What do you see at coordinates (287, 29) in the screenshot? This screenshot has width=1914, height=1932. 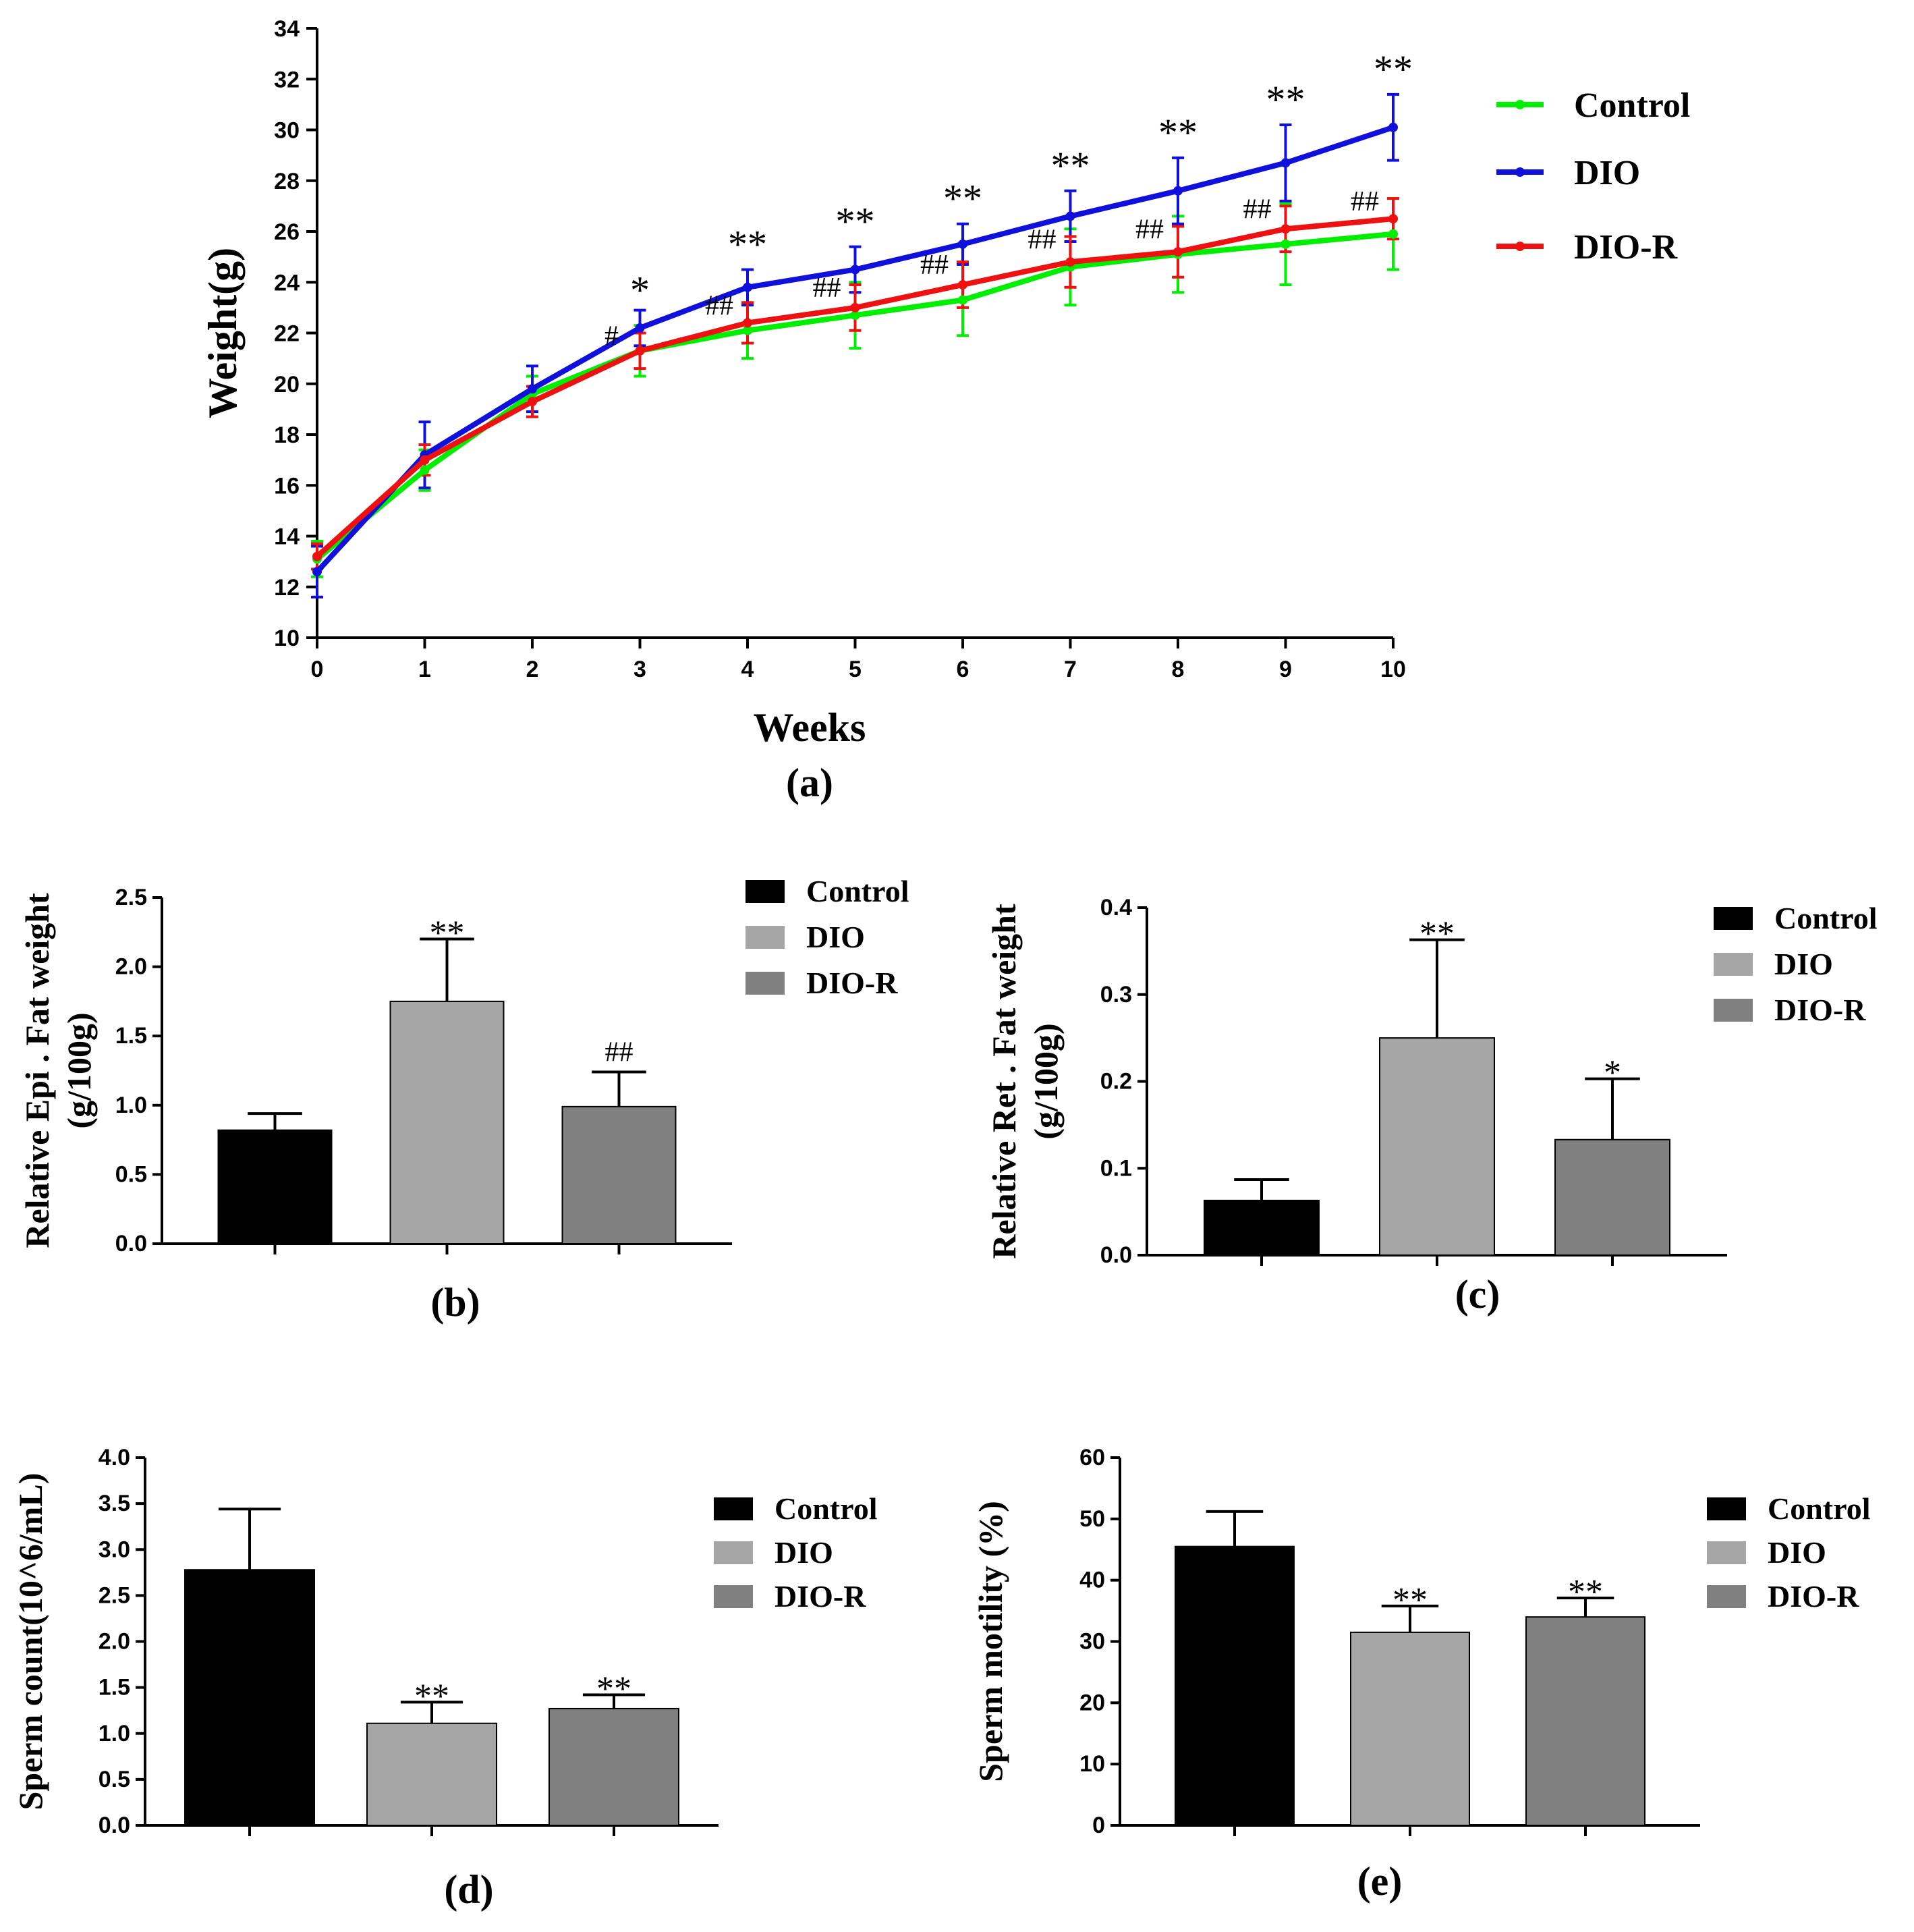 I see `y-tick-label: 34` at bounding box center [287, 29].